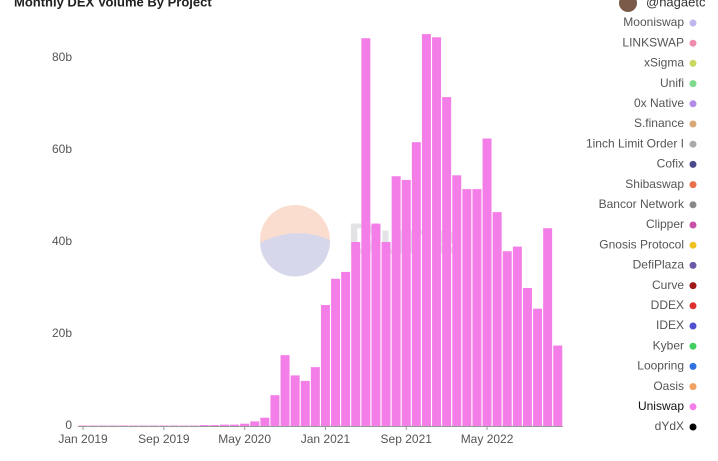 The width and height of the screenshot is (718, 461). I want to click on legend-label: Unifi, so click(672, 83).